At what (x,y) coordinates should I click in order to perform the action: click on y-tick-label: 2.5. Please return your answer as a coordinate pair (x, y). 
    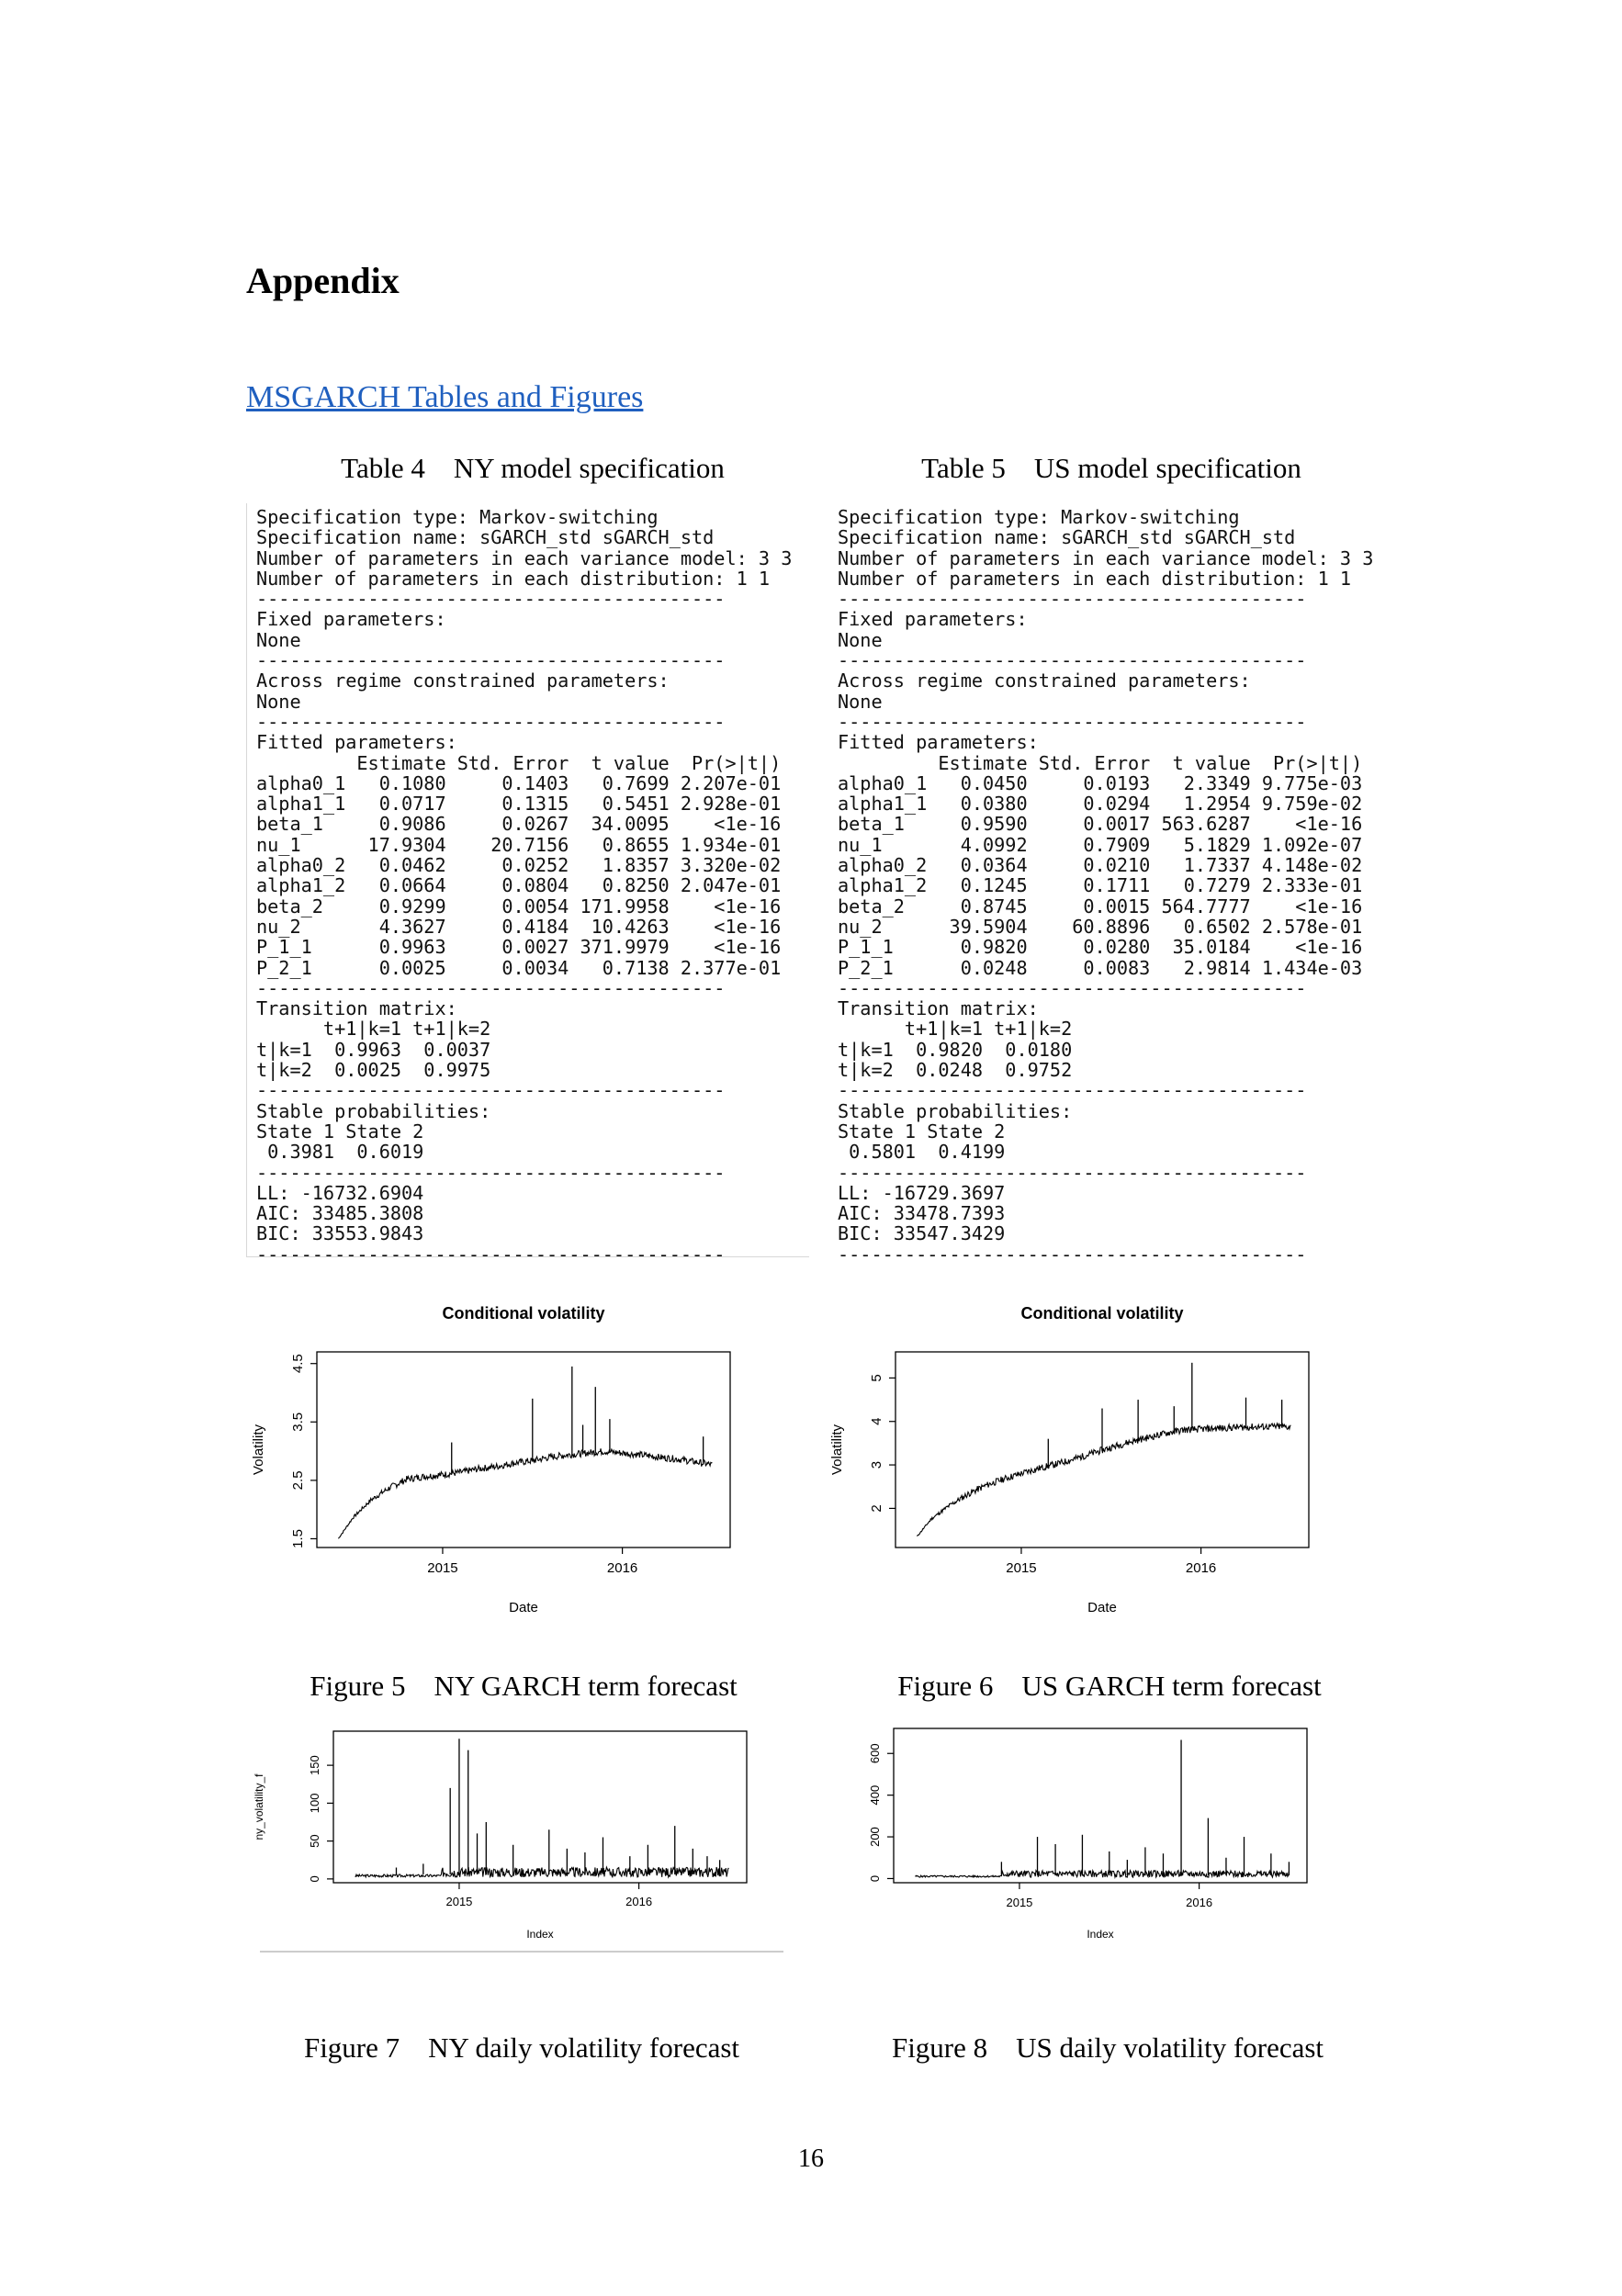
    Looking at the image, I should click on (298, 1480).